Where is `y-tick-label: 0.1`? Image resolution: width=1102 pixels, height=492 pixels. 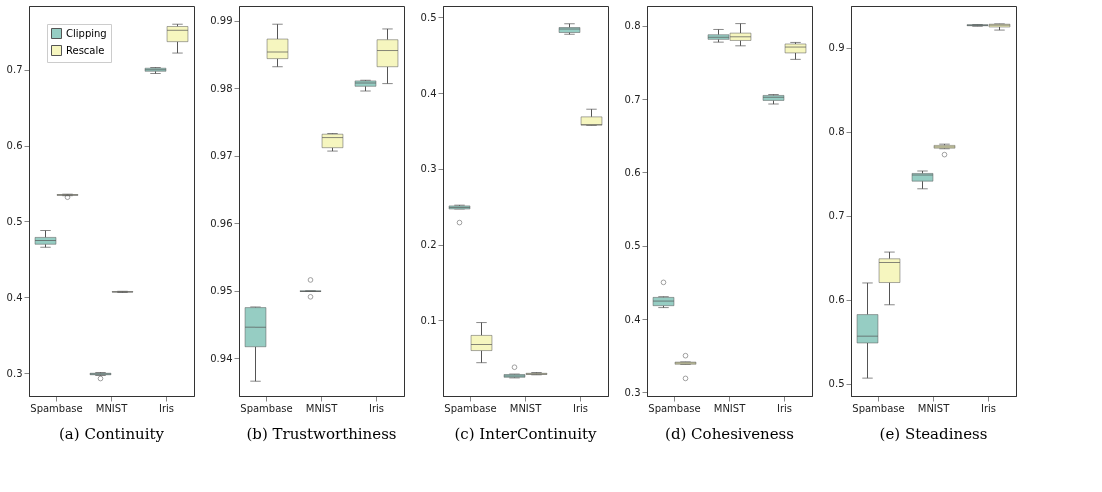
y-tick-label: 0.1 is located at coordinates (428, 320).